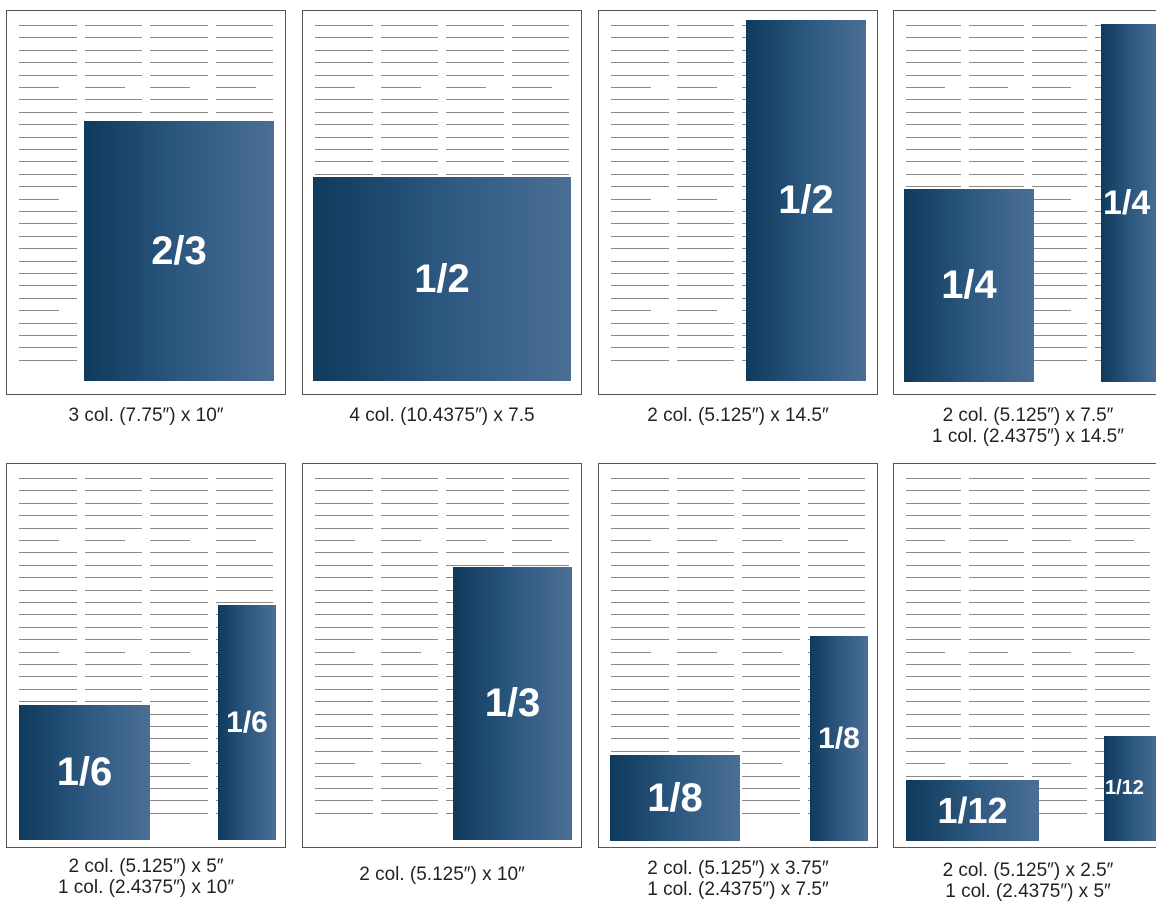  Describe the element at coordinates (84, 772) in the screenshot. I see `ad-label: 1/6` at that location.